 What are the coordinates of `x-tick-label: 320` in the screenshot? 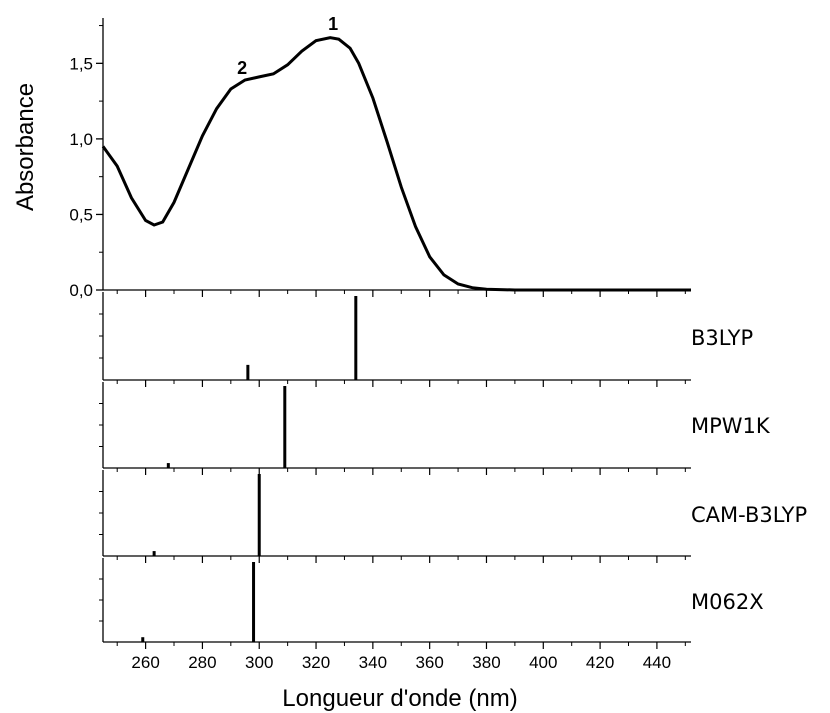 It's located at (316, 662).